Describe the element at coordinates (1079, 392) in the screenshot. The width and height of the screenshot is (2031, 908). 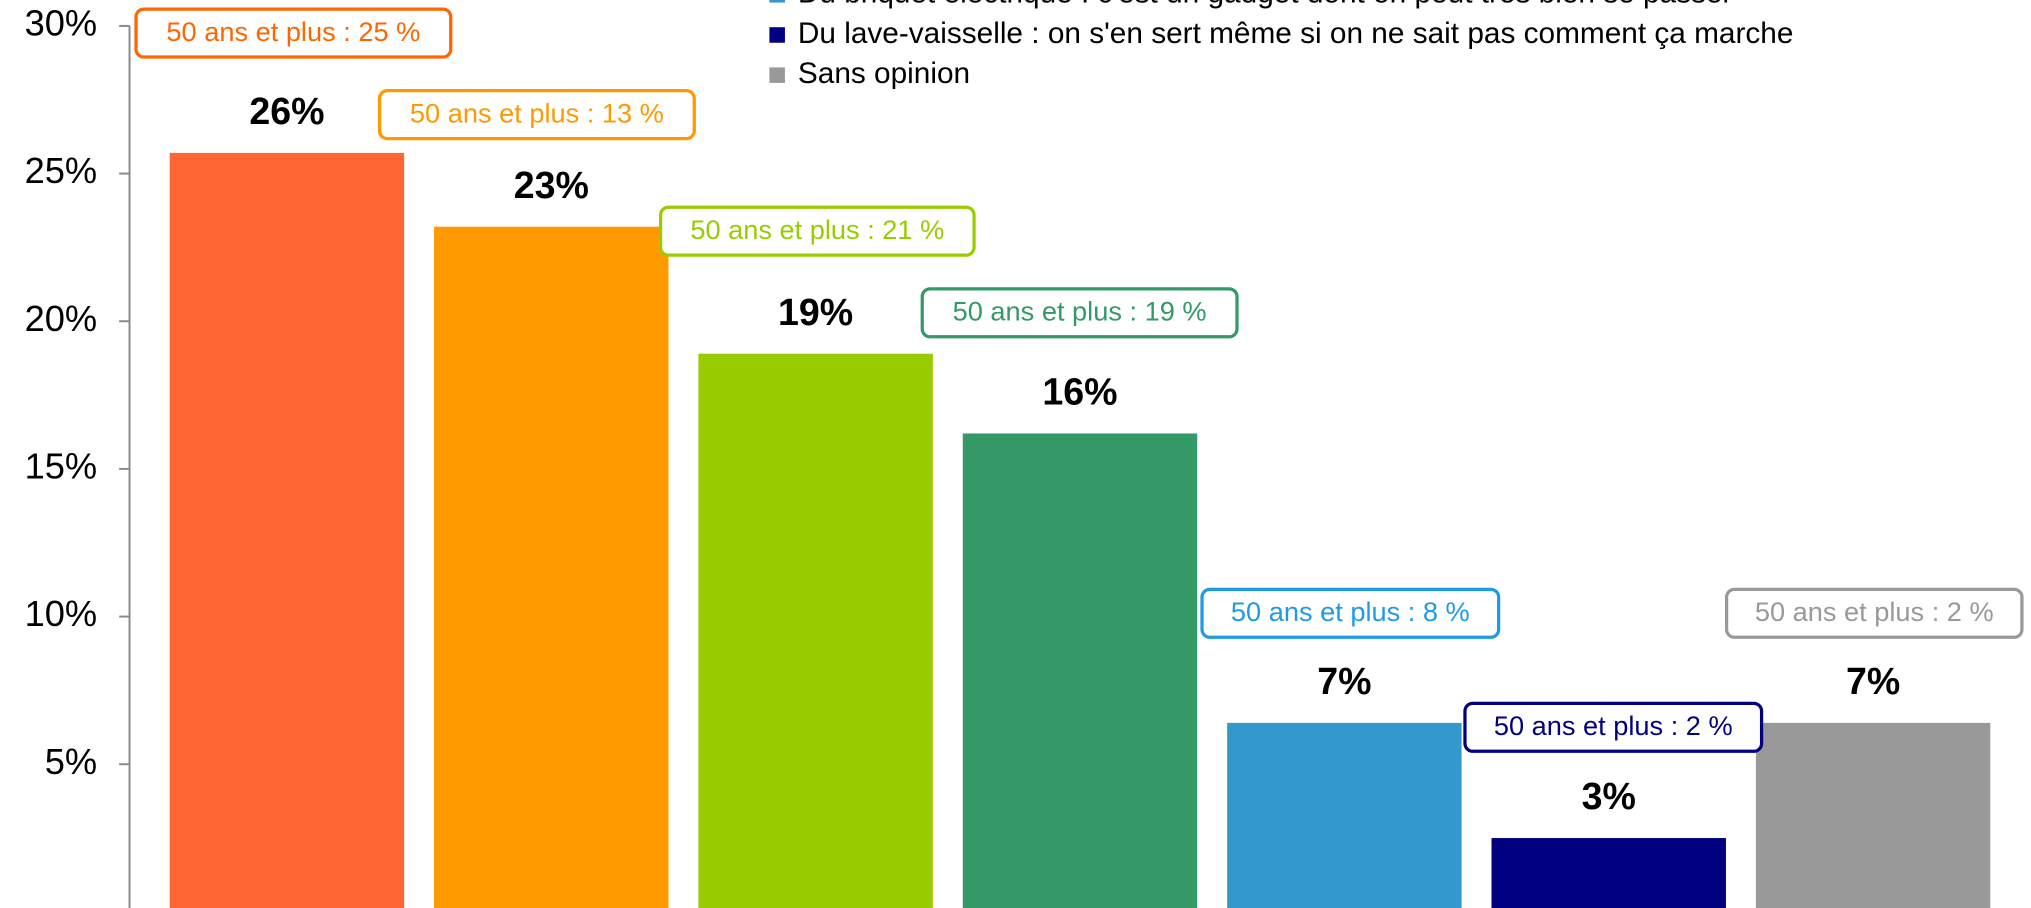
I see `value-label: 16%` at that location.